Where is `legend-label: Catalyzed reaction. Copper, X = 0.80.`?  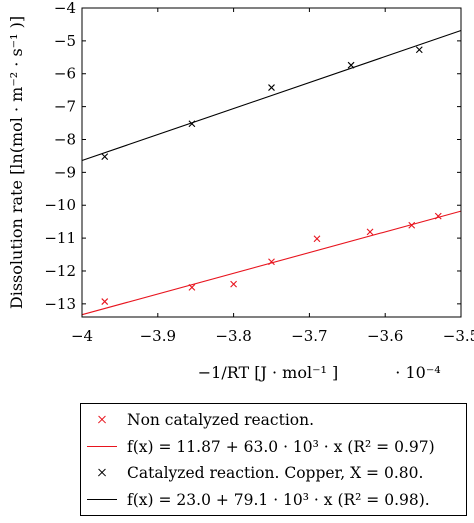 legend-label: Catalyzed reaction. Copper, X = 0.80. is located at coordinates (275, 473).